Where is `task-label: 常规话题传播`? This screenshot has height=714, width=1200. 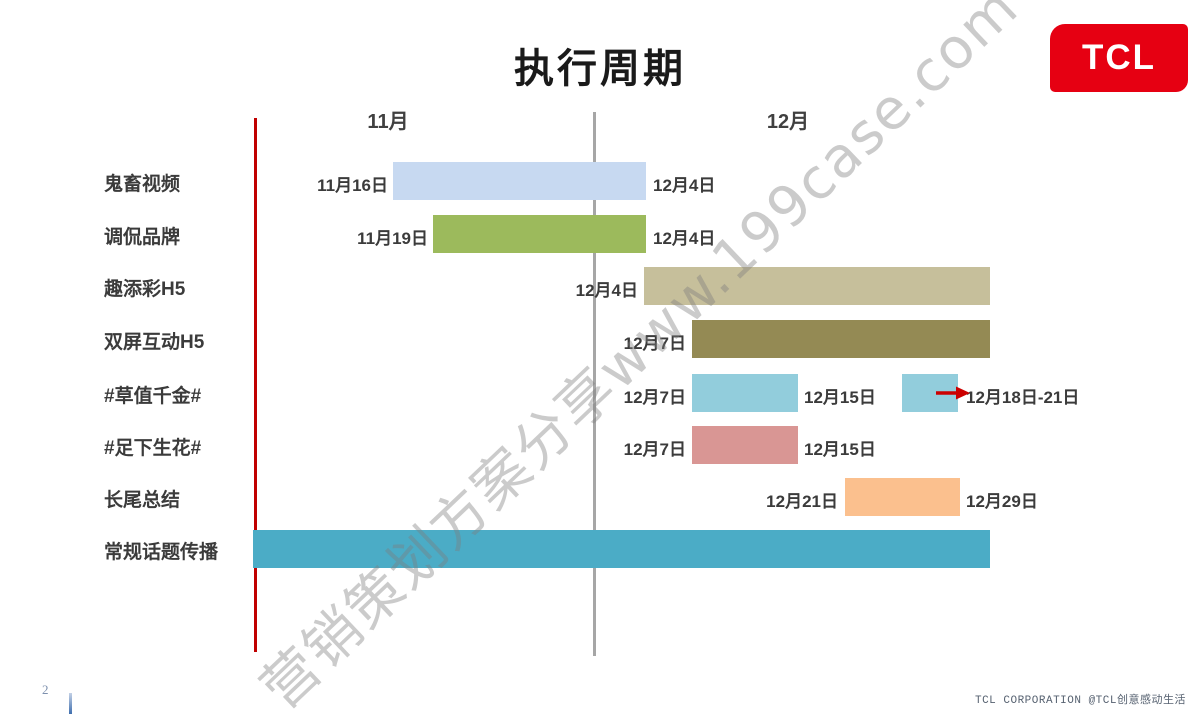 task-label: 常规话题传播 is located at coordinates (161, 552).